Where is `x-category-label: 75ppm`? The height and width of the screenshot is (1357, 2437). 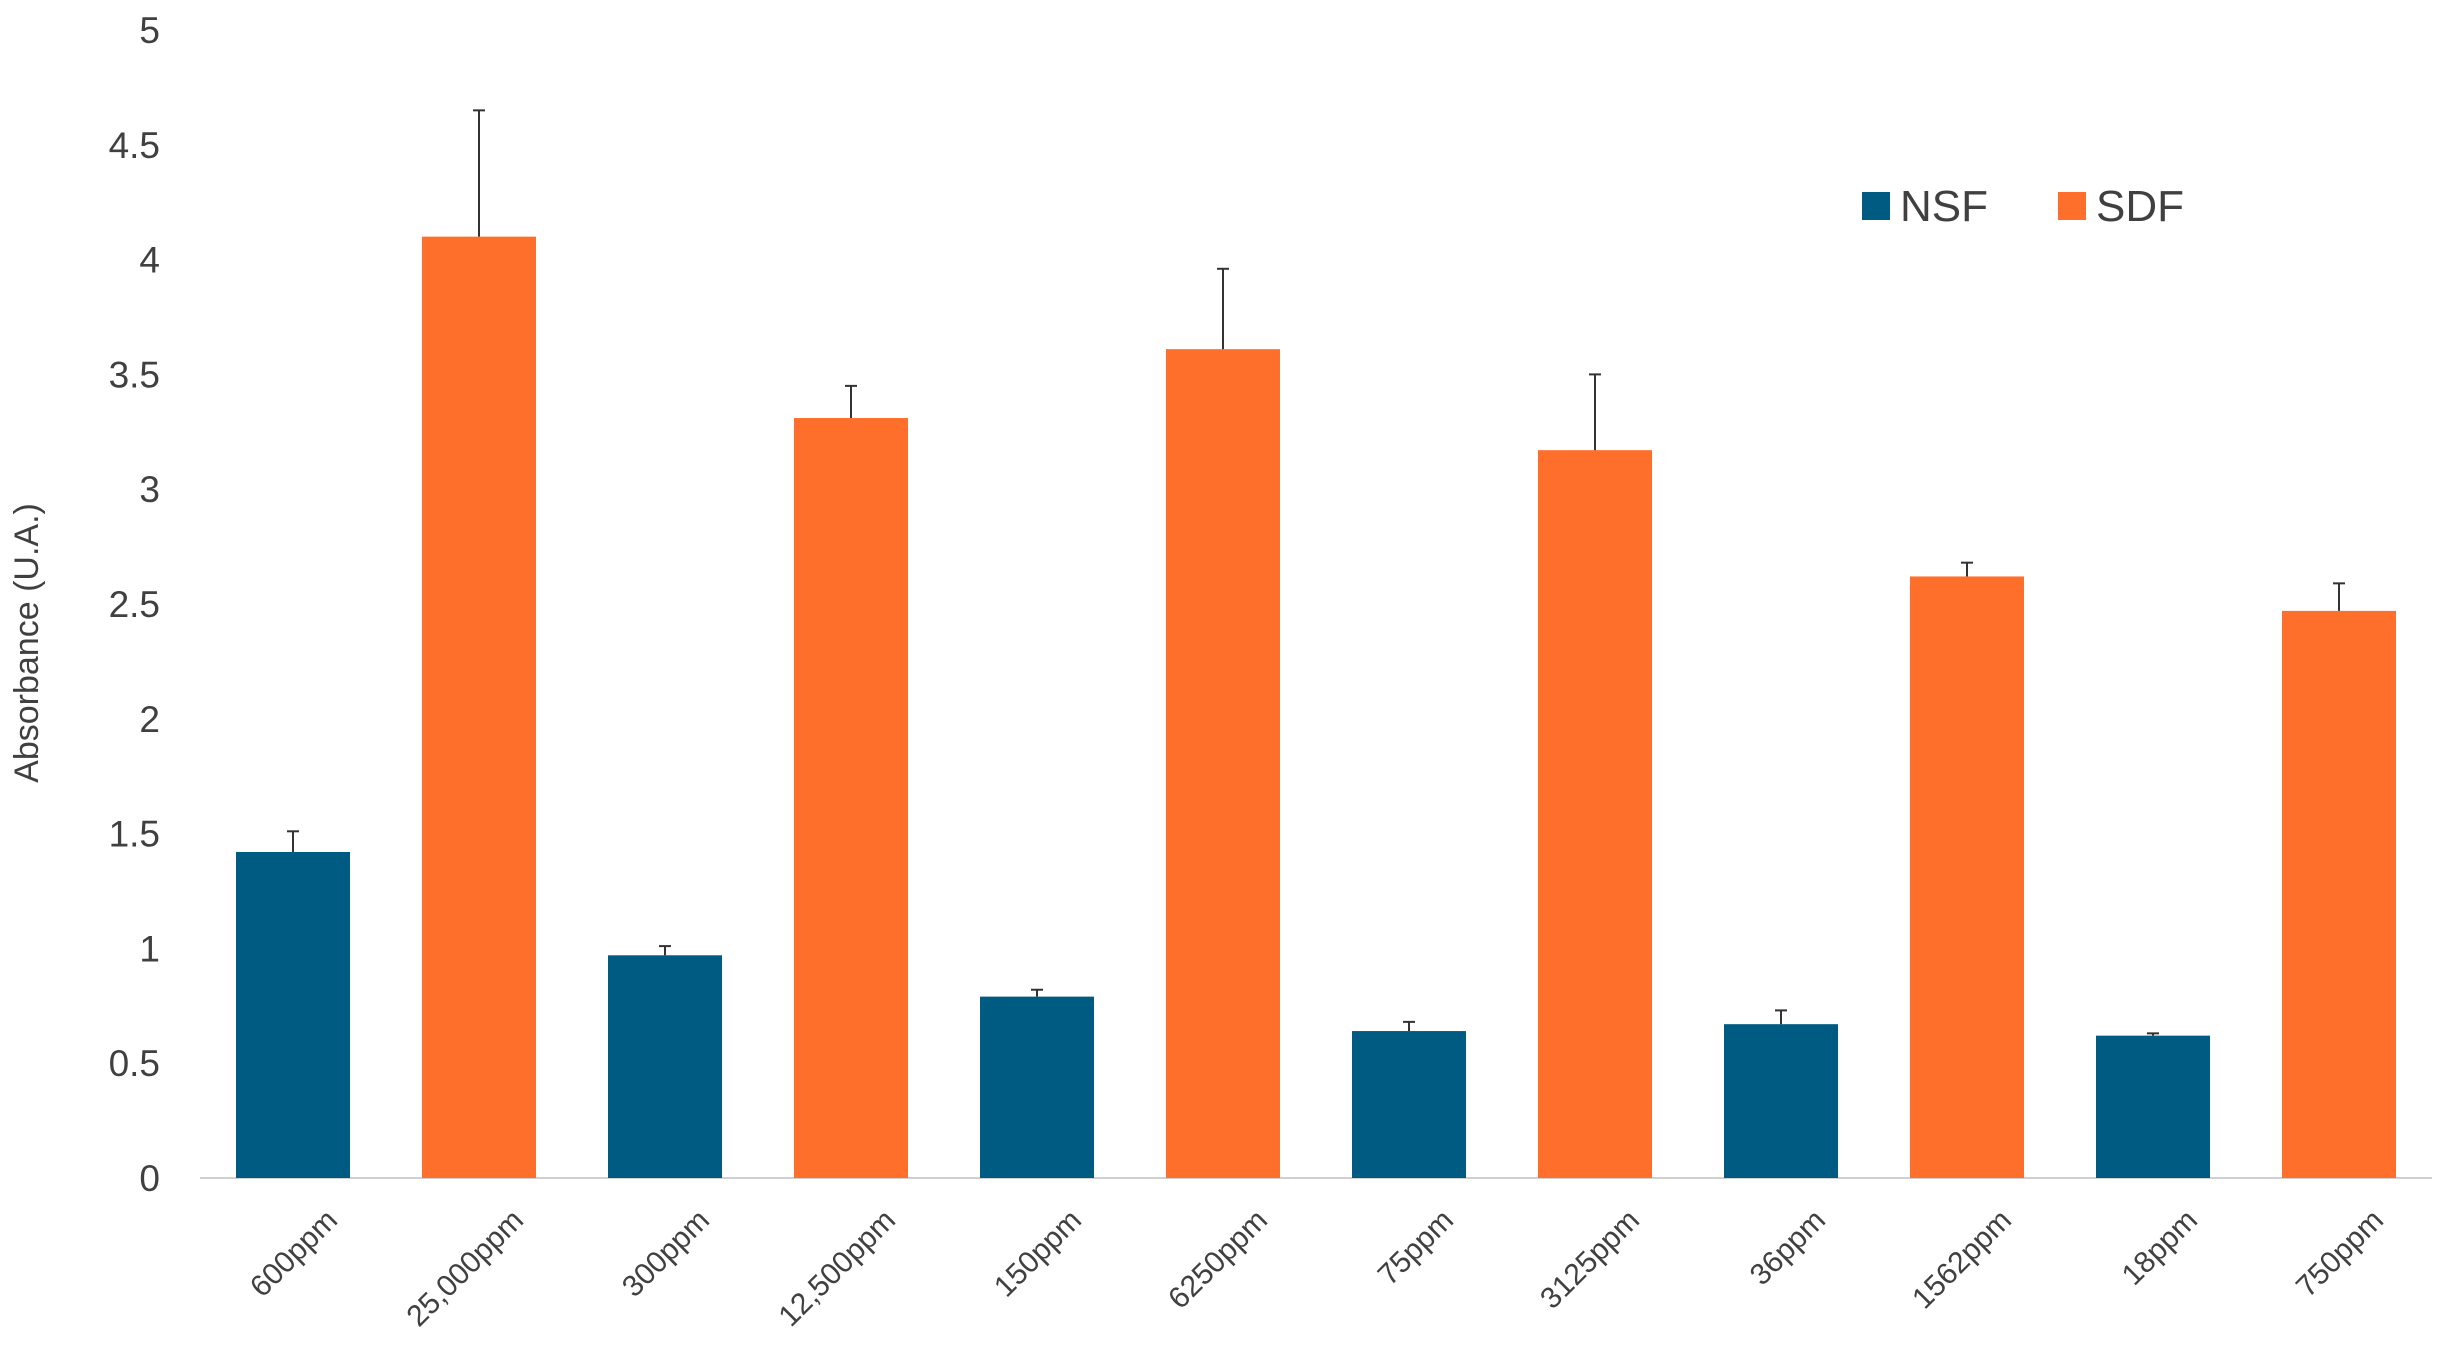
x-category-label: 75ppm is located at coordinates (1416, 1248).